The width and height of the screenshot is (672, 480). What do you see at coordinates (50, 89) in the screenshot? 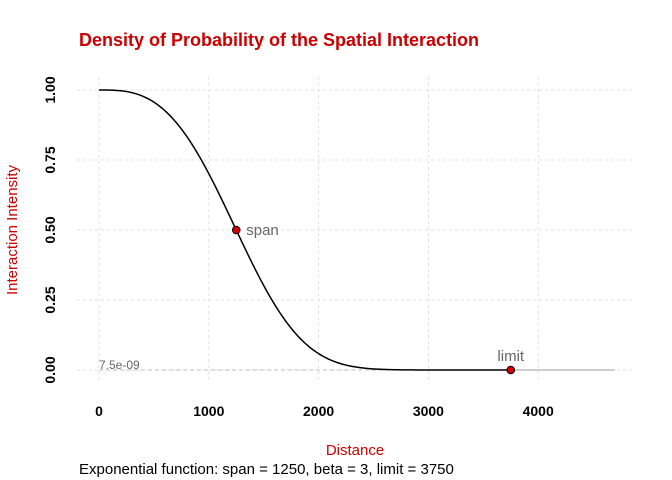
I see `y-tick-label: 1.00` at bounding box center [50, 89].